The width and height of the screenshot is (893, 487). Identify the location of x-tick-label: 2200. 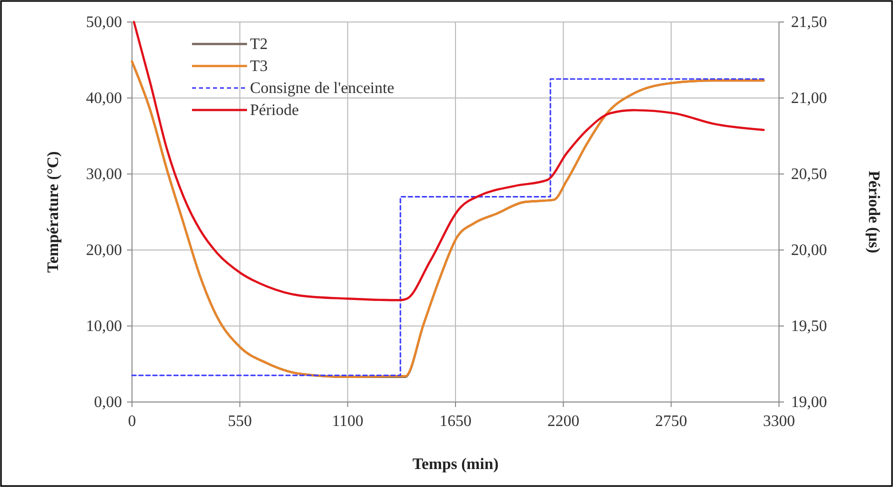
(563, 421).